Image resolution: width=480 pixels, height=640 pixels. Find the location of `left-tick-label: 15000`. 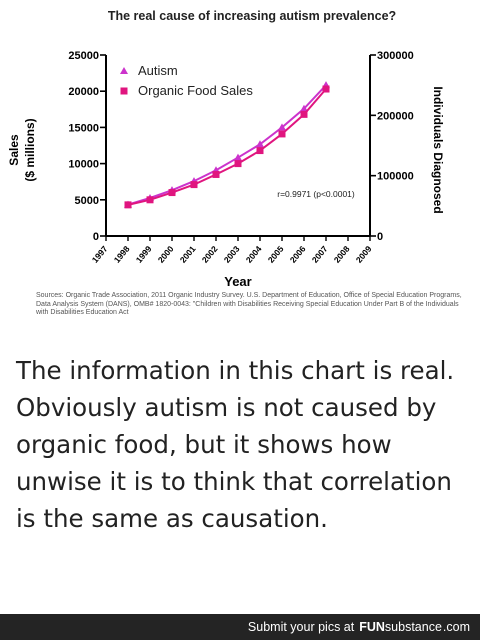

left-tick-label: 15000 is located at coordinates (83, 128).